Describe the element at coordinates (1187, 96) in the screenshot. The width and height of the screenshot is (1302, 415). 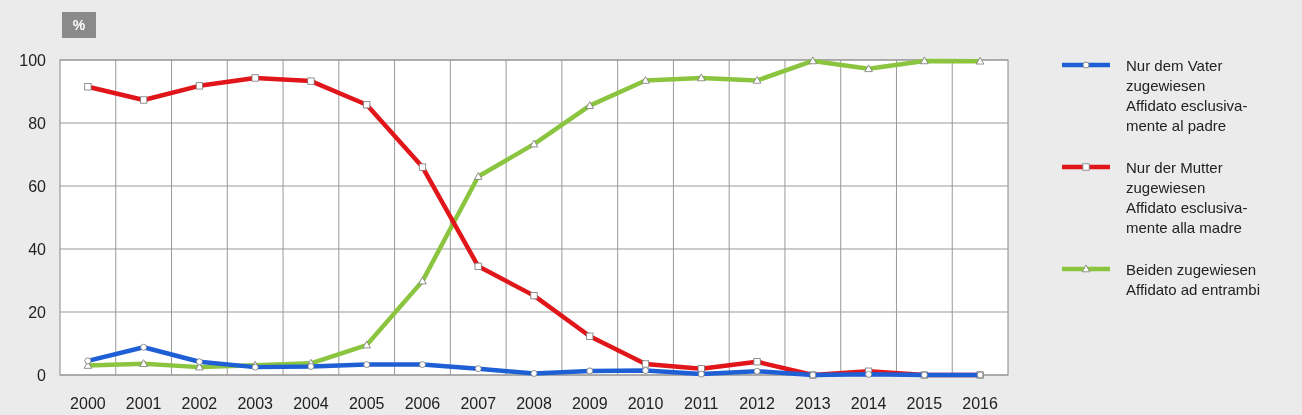
I see `legend-label: Nur dem Vater zugewiesen Affidato esclusiva- mente al padre` at that location.